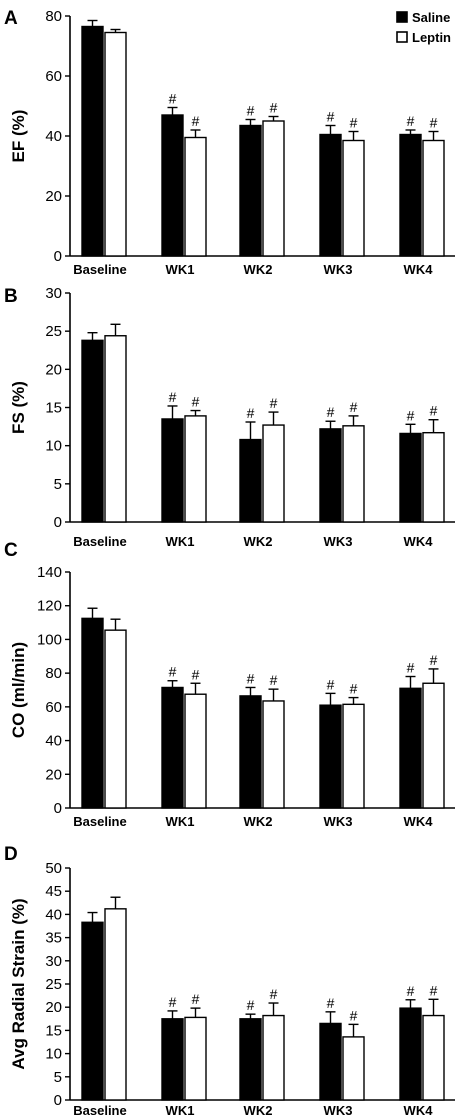  I want to click on y-tick-label: 80, so click(53, 673).